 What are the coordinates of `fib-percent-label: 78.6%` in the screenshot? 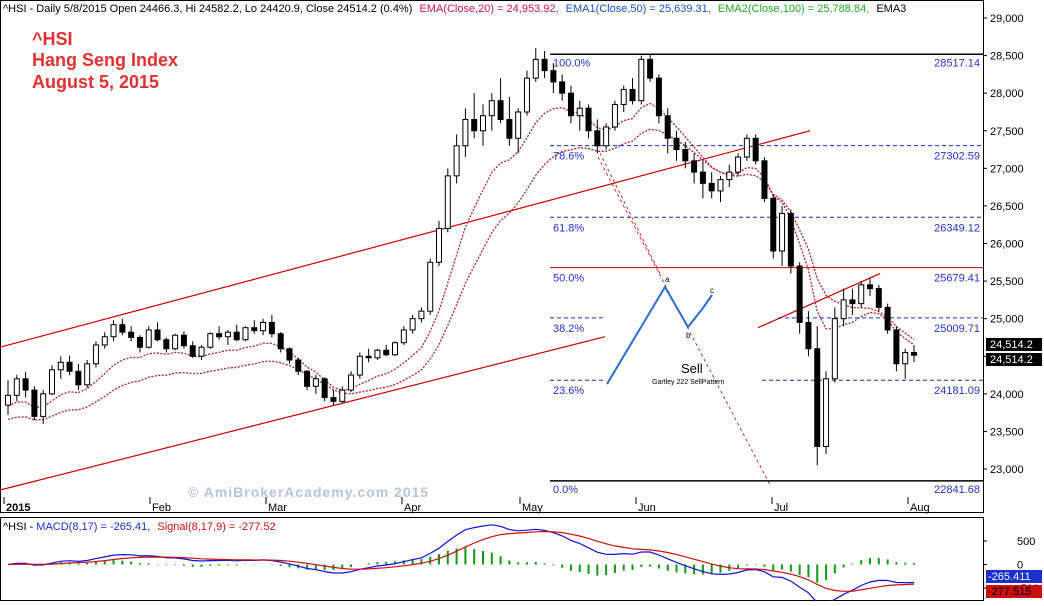 It's located at (568, 157).